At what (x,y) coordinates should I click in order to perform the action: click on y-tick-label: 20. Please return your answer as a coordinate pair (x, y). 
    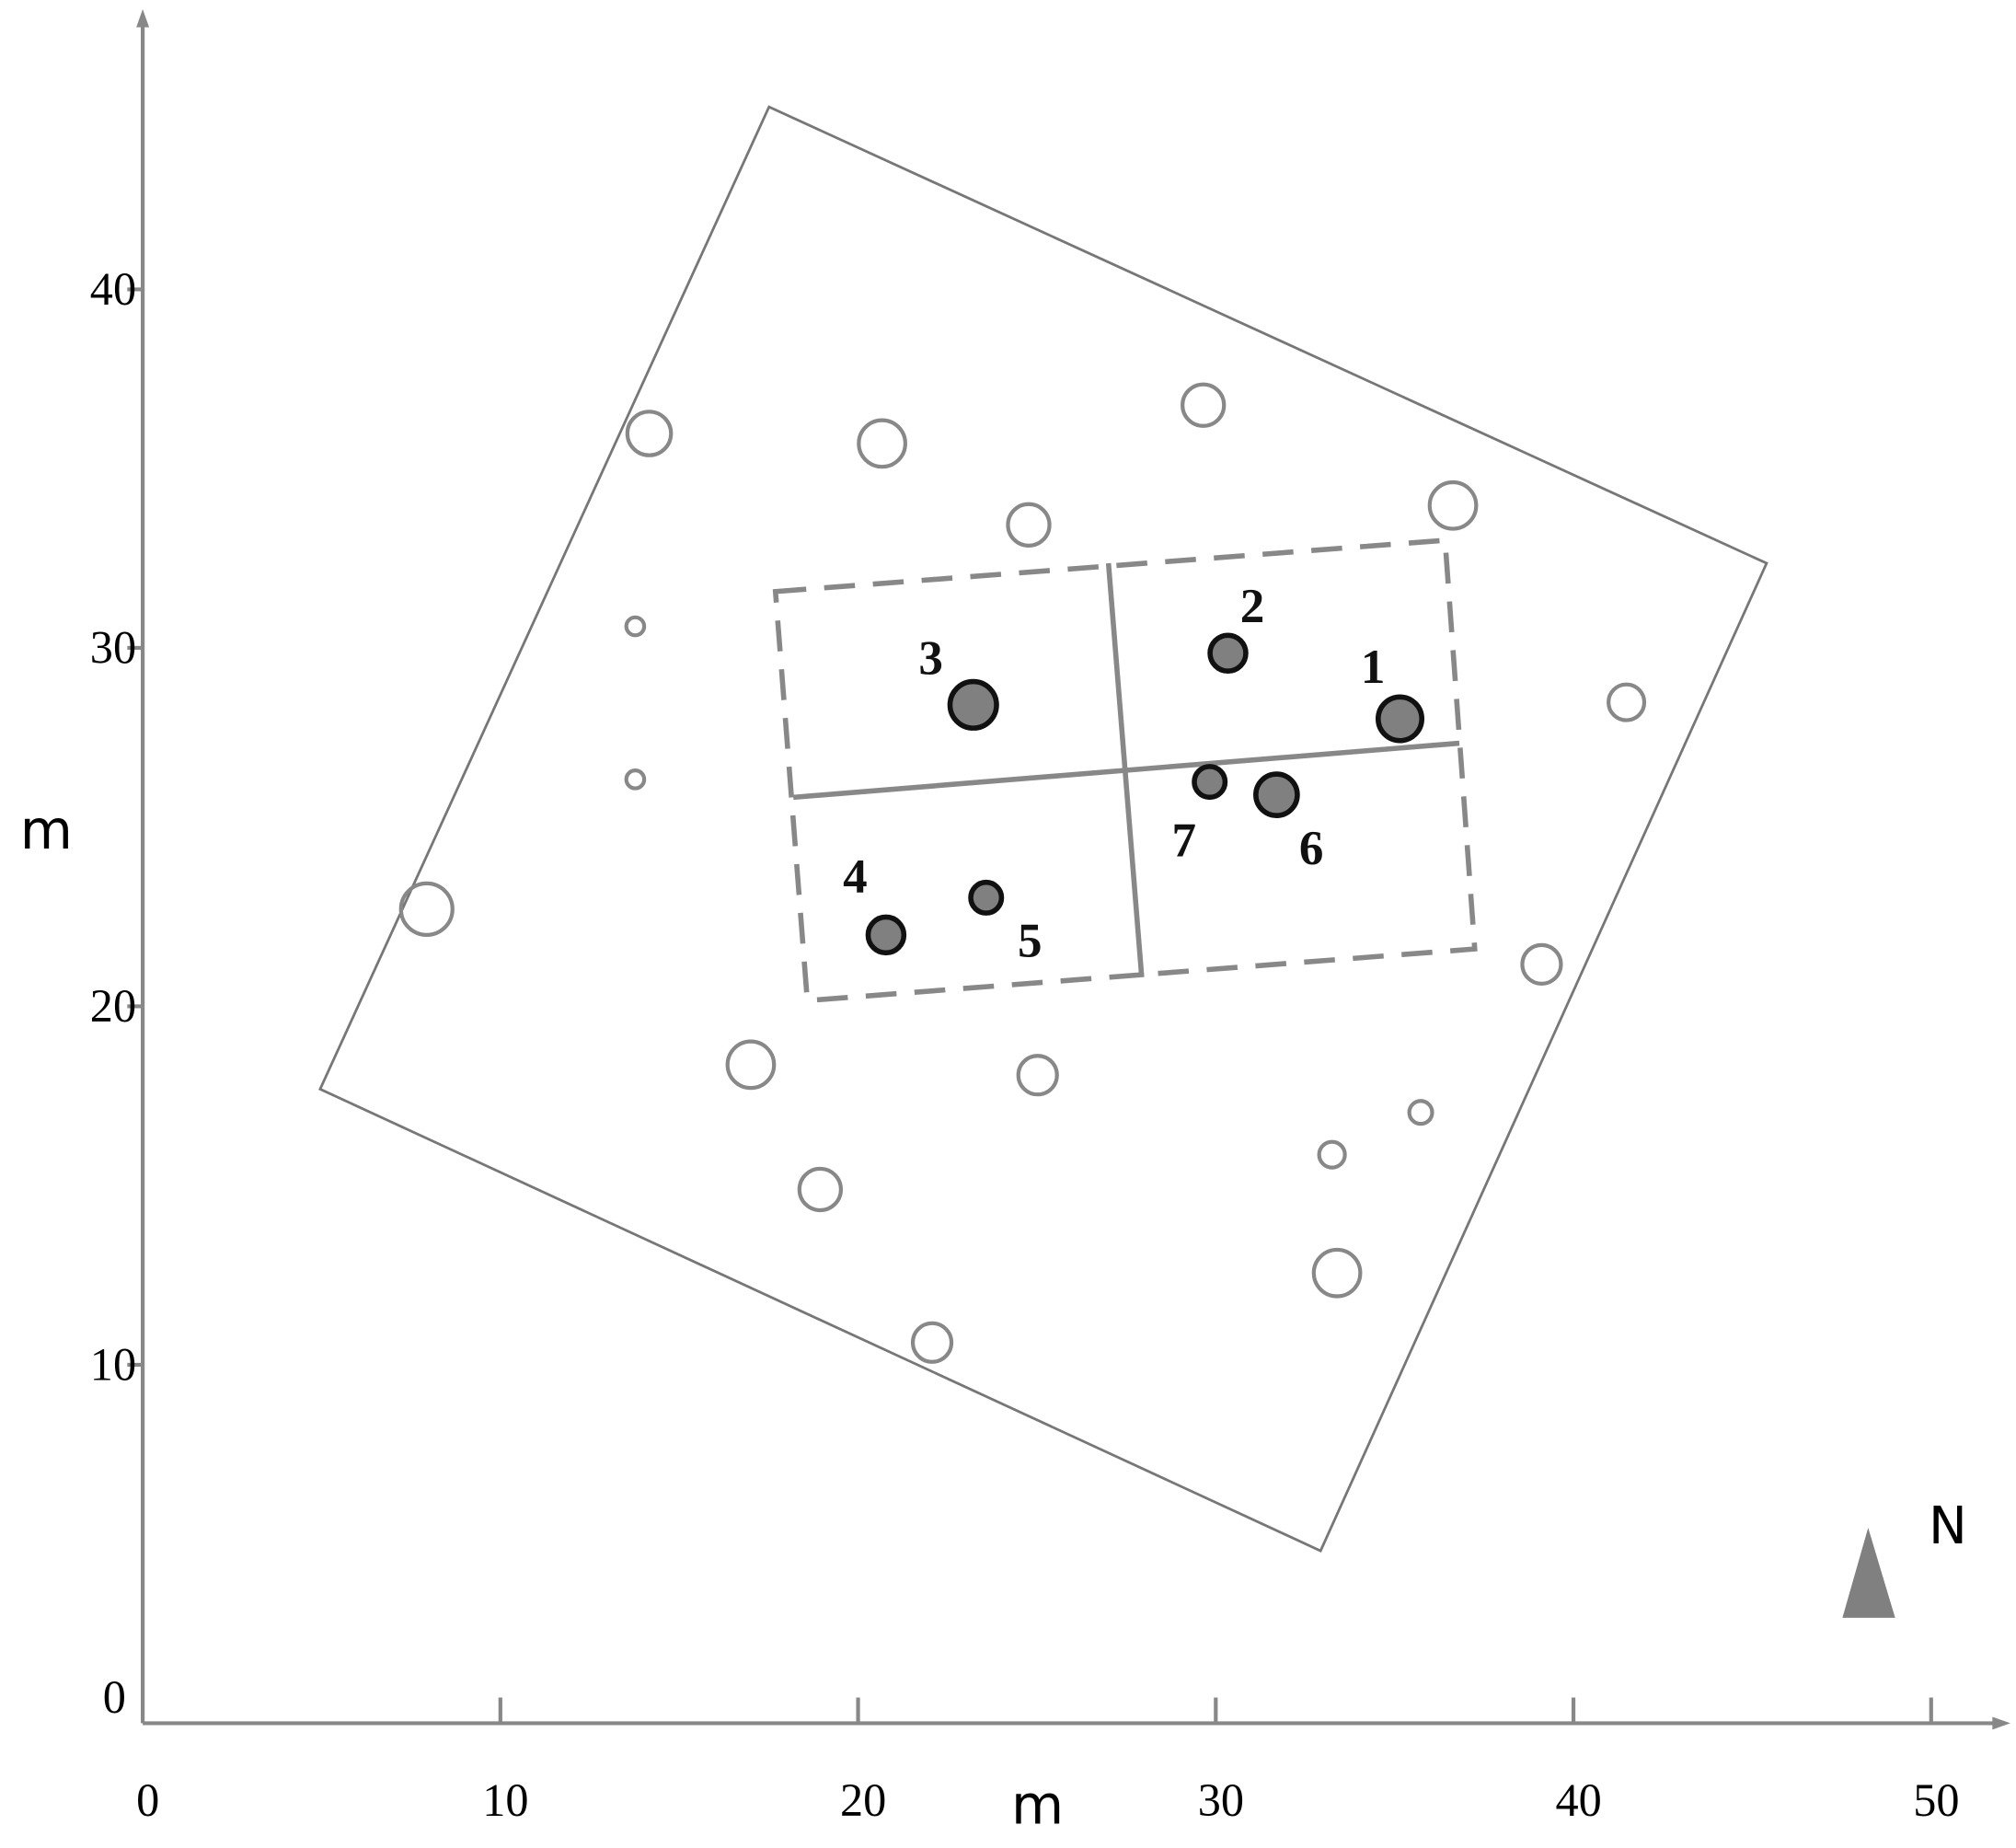
    Looking at the image, I should click on (113, 1006).